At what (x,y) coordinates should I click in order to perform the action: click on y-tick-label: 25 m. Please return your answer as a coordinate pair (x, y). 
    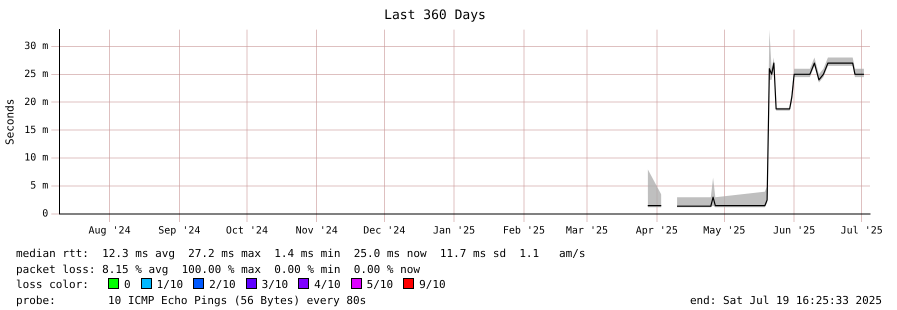
    Looking at the image, I should click on (36, 74).